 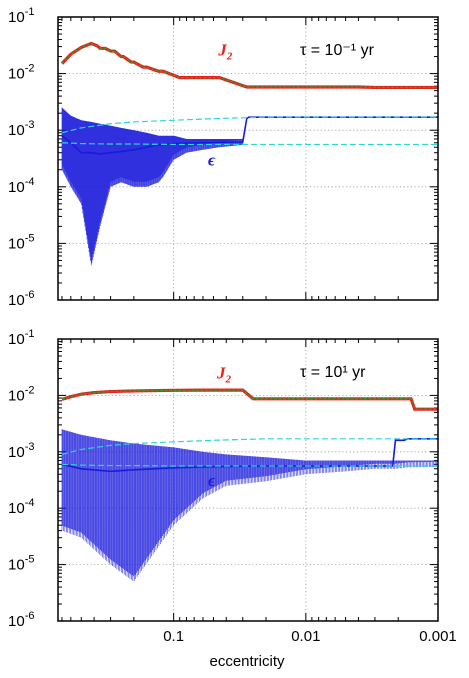 What do you see at coordinates (305, 636) in the screenshot?
I see `x-tick-label: 0.01` at bounding box center [305, 636].